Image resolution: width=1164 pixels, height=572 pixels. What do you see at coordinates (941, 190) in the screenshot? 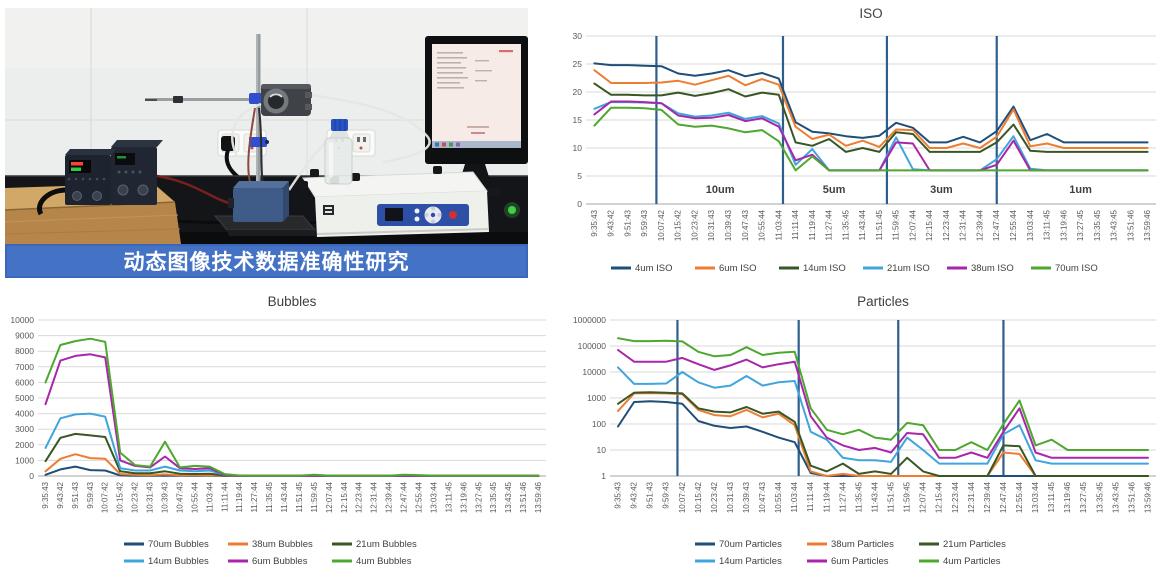
I see `section-label: 3um` at bounding box center [941, 190].